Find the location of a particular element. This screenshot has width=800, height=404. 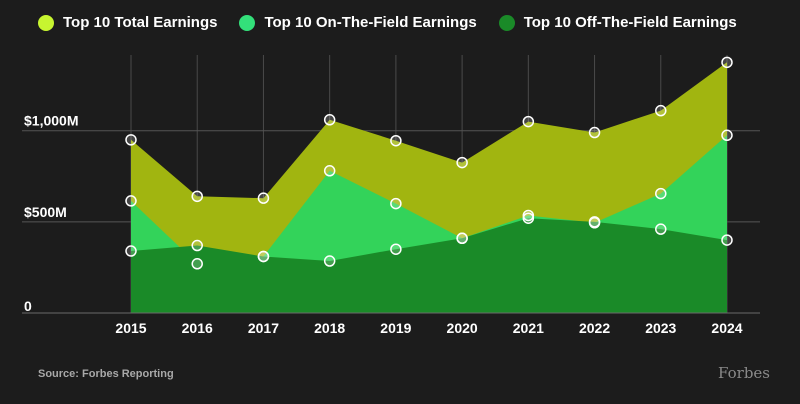

point-total-2024 is located at coordinates (727, 62).